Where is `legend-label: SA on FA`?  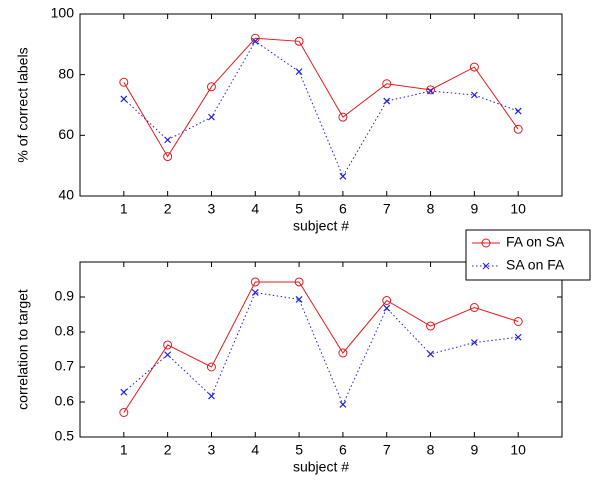
legend-label: SA on FA is located at coordinates (535, 265).